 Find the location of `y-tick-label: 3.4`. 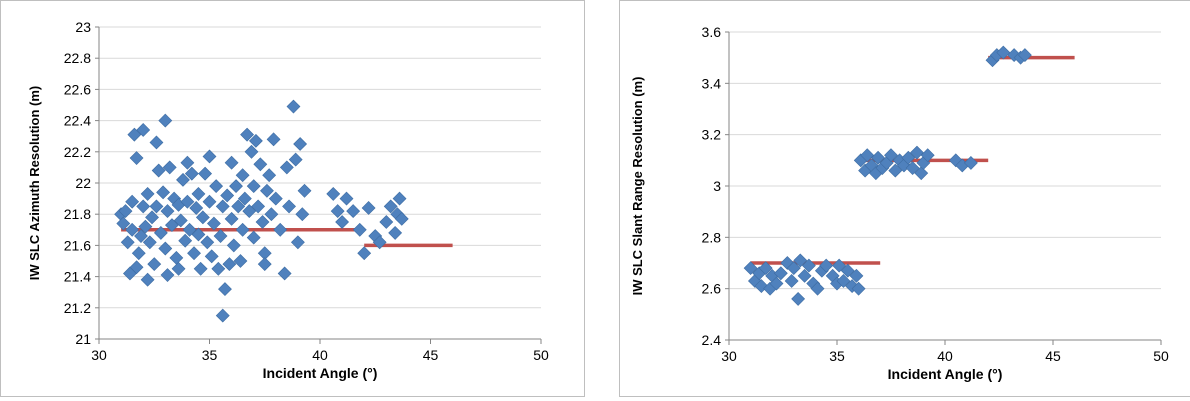

y-tick-label: 3.4 is located at coordinates (712, 83).